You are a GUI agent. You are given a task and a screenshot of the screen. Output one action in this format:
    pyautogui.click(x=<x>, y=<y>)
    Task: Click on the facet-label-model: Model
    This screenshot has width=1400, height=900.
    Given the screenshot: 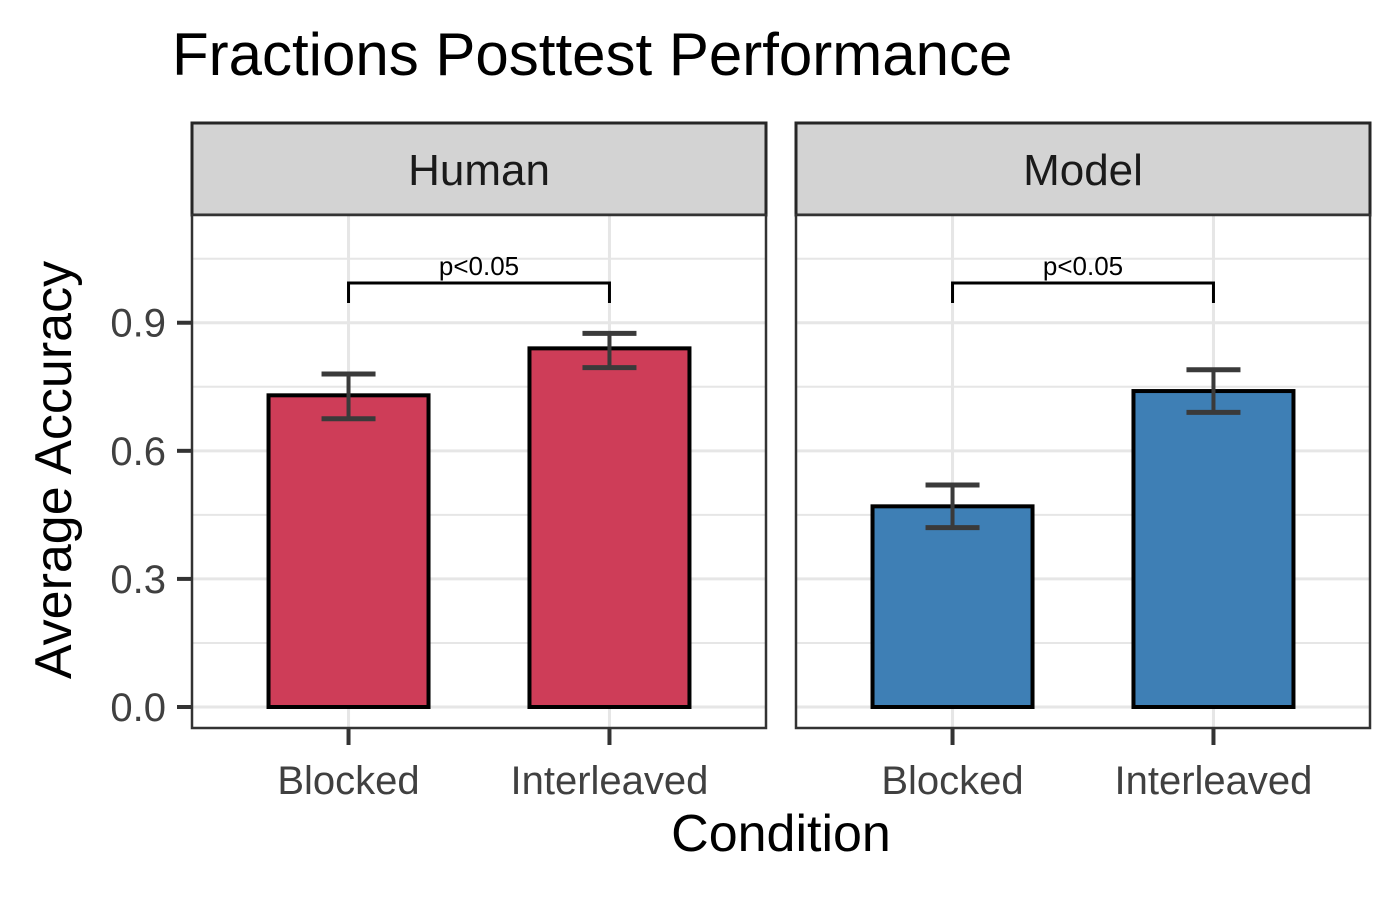 What is the action you would take?
    pyautogui.click(x=1083, y=170)
    